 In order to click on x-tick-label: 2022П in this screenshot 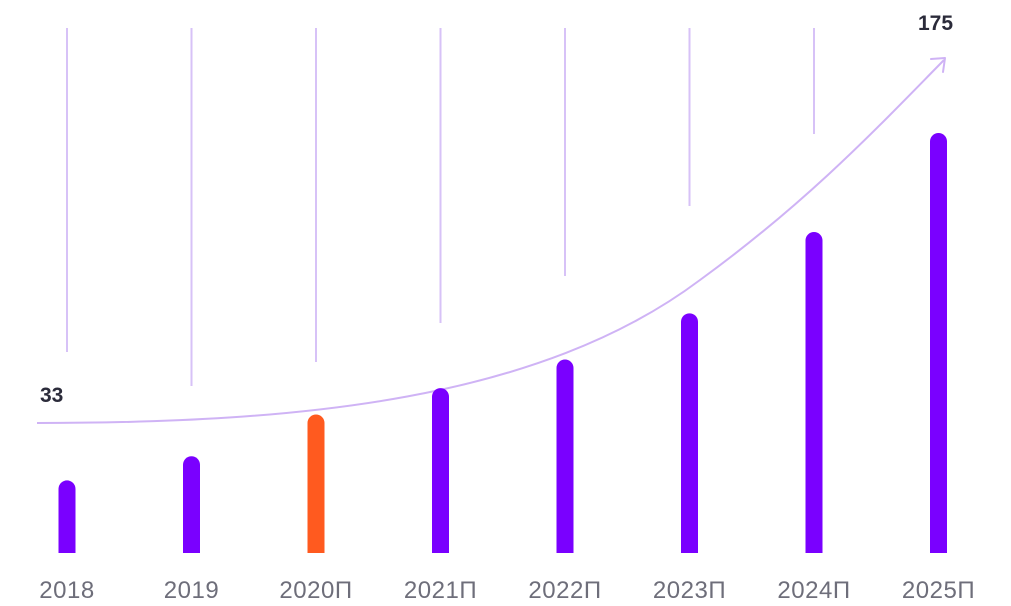, I will do `click(564, 590)`.